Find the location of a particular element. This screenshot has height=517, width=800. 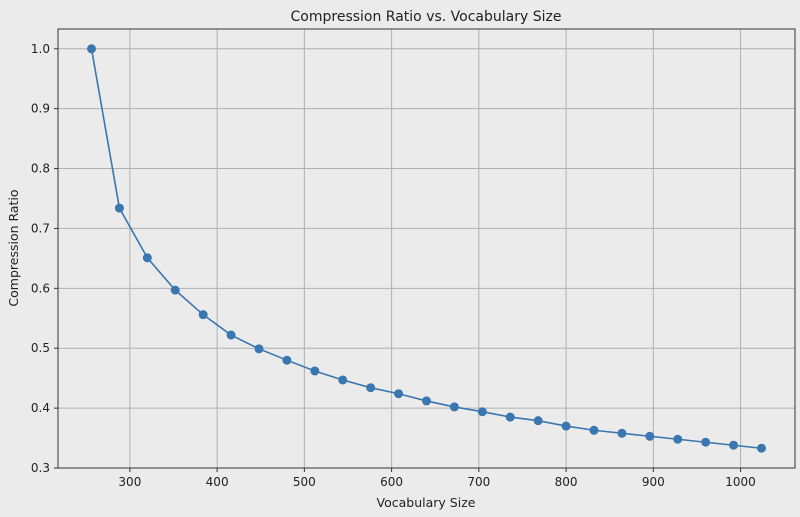

y-tick-label: 0.5 is located at coordinates (40, 348).